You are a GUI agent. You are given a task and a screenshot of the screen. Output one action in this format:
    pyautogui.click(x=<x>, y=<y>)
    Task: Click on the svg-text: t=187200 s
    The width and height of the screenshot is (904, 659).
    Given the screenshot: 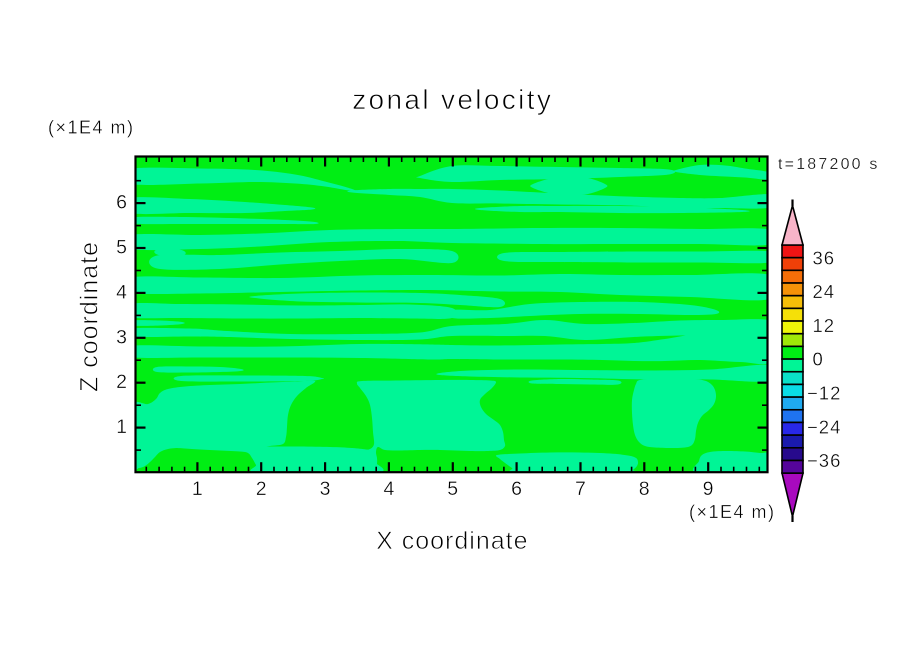 What is the action you would take?
    pyautogui.click(x=829, y=164)
    